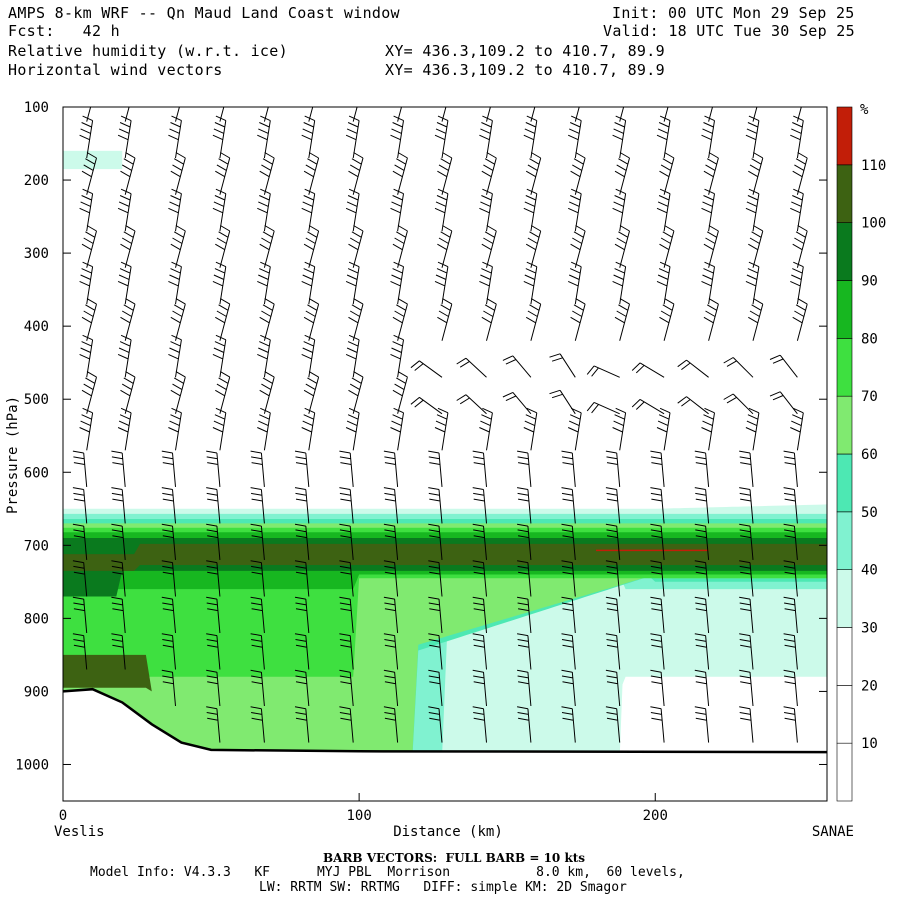 The width and height of the screenshot is (900, 900). Describe the element at coordinates (869, 455) in the screenshot. I see `colorbar-tick-label: 60` at that location.